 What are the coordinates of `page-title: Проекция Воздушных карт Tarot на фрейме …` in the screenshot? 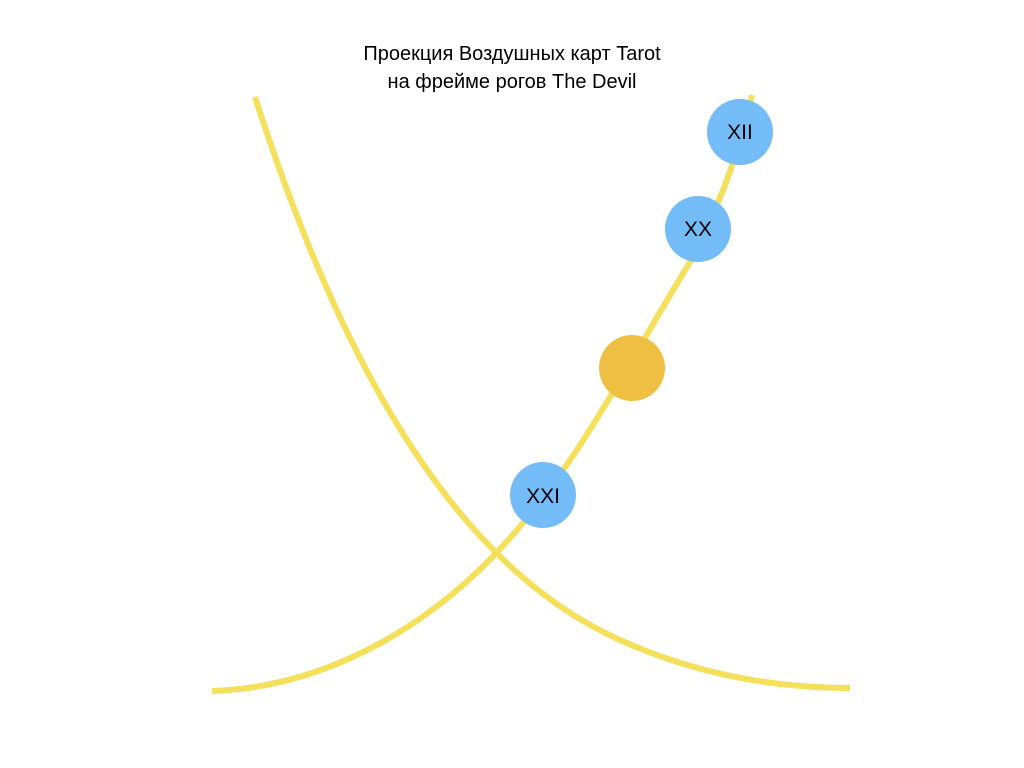 It's located at (512, 68).